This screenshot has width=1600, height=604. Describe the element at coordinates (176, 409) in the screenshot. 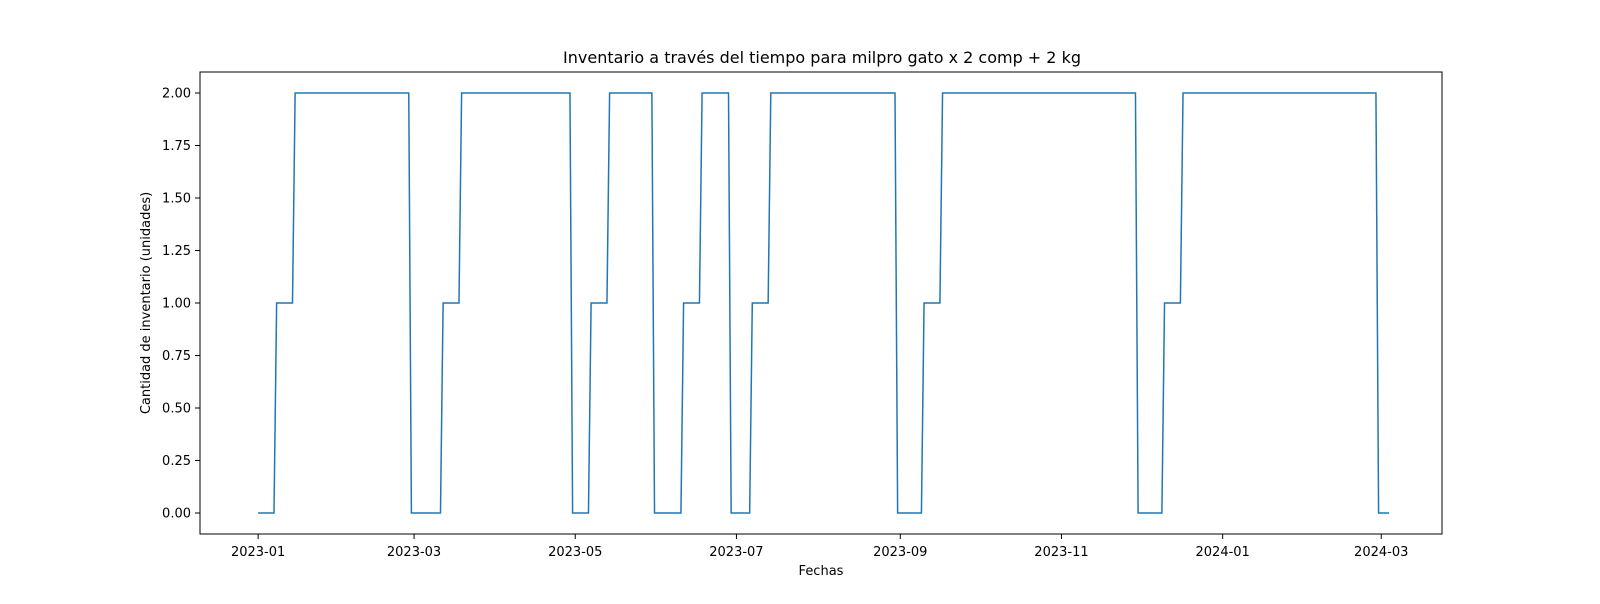

I see `y-tick-label: 0.50` at that location.